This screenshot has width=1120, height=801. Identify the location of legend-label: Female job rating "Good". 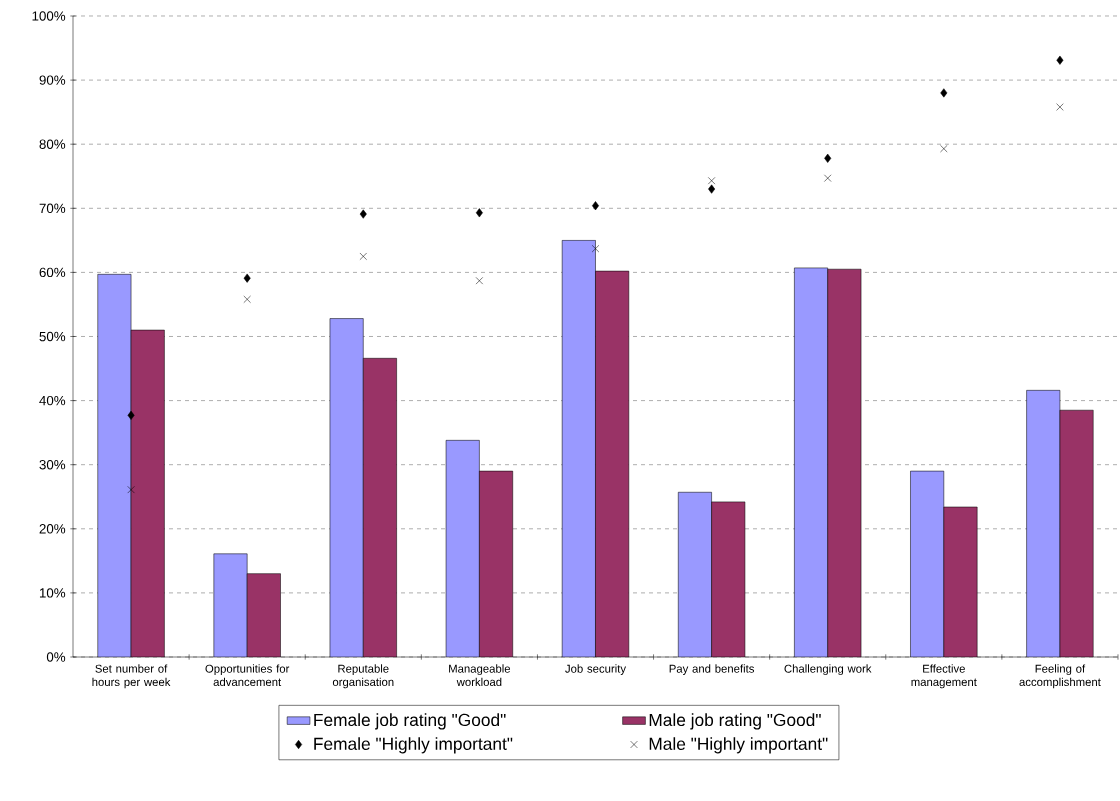
(410, 721).